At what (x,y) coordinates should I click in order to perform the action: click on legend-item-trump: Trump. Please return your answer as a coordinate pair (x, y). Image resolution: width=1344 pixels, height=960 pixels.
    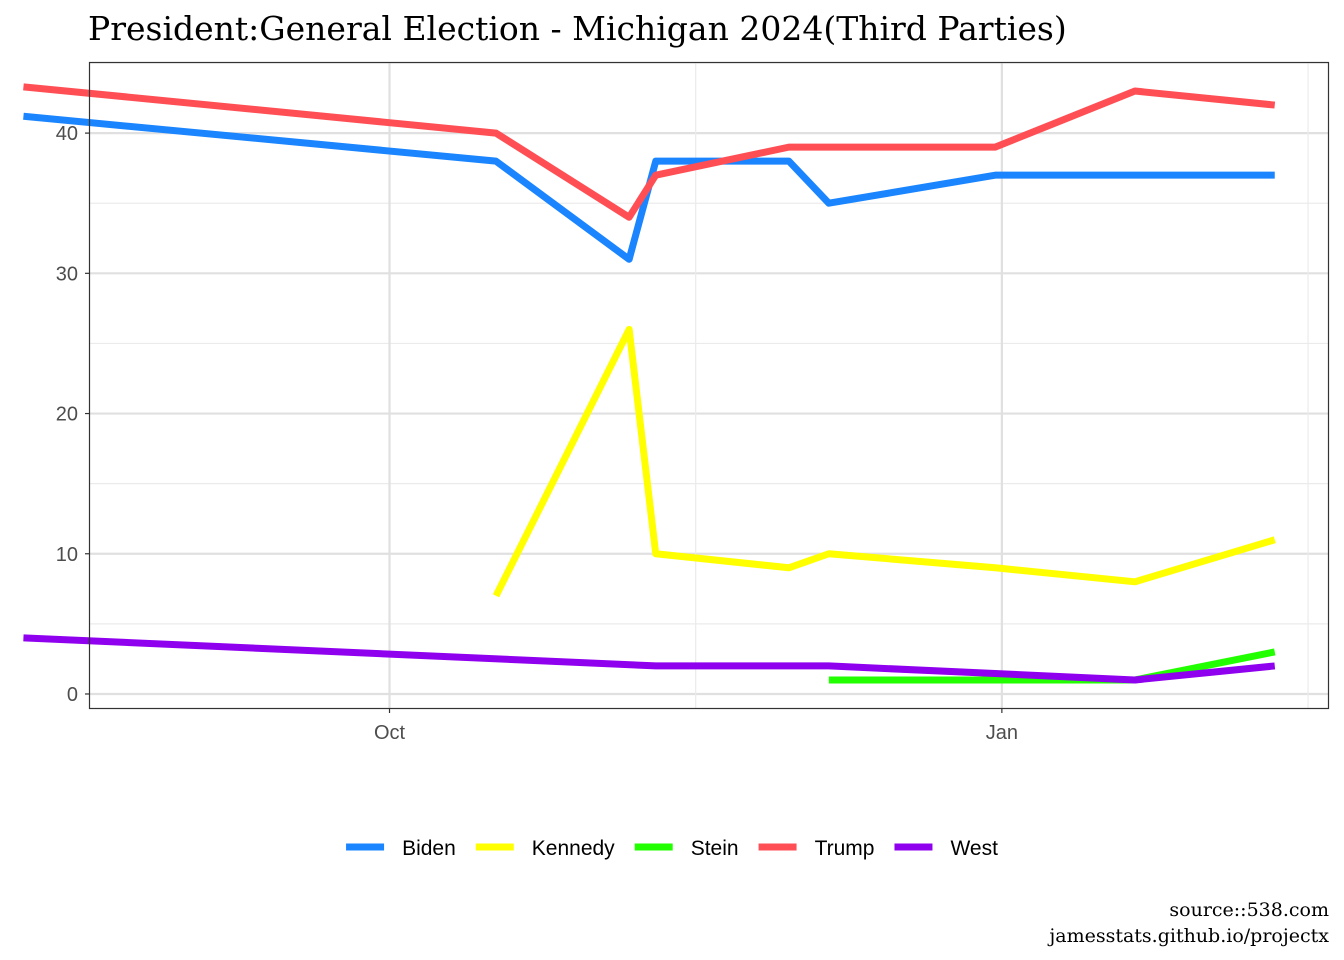
    Looking at the image, I should click on (817, 848).